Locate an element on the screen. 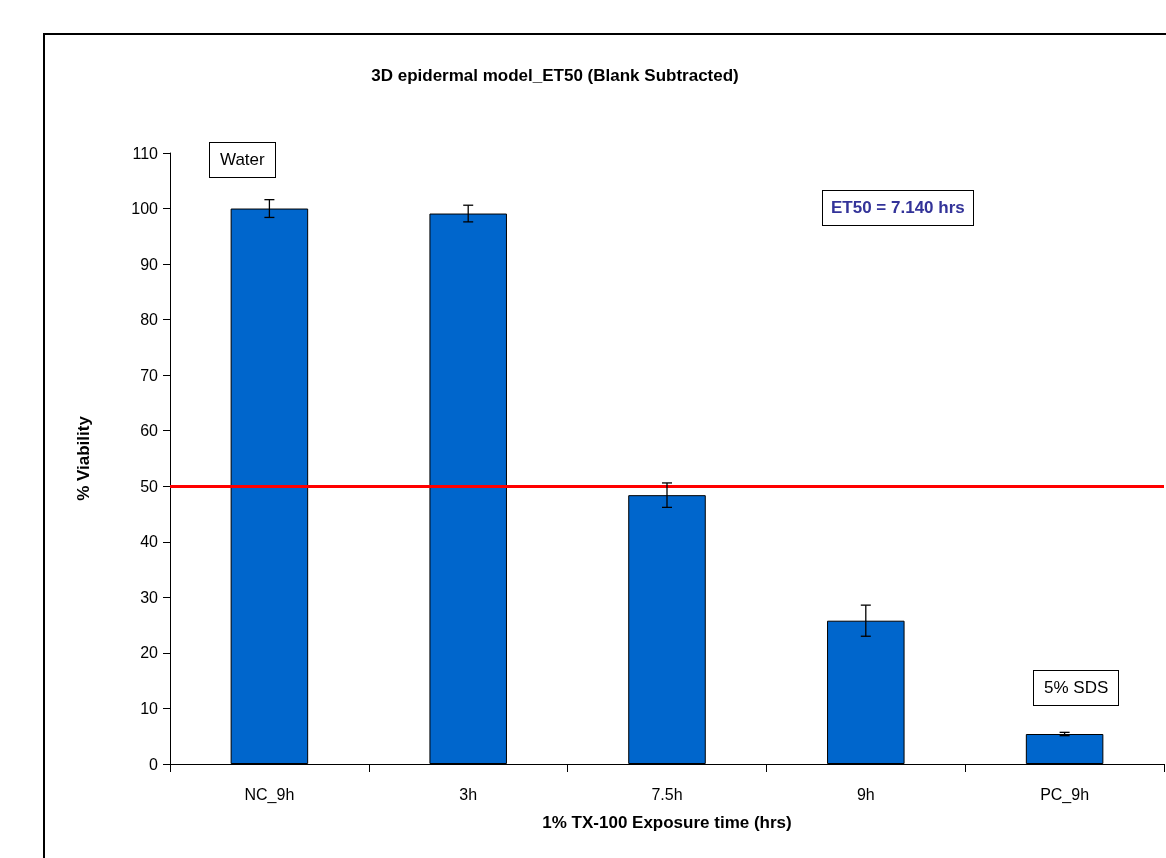 This screenshot has height=858, width=1166. y-tick-label: 50 is located at coordinates (149, 486).